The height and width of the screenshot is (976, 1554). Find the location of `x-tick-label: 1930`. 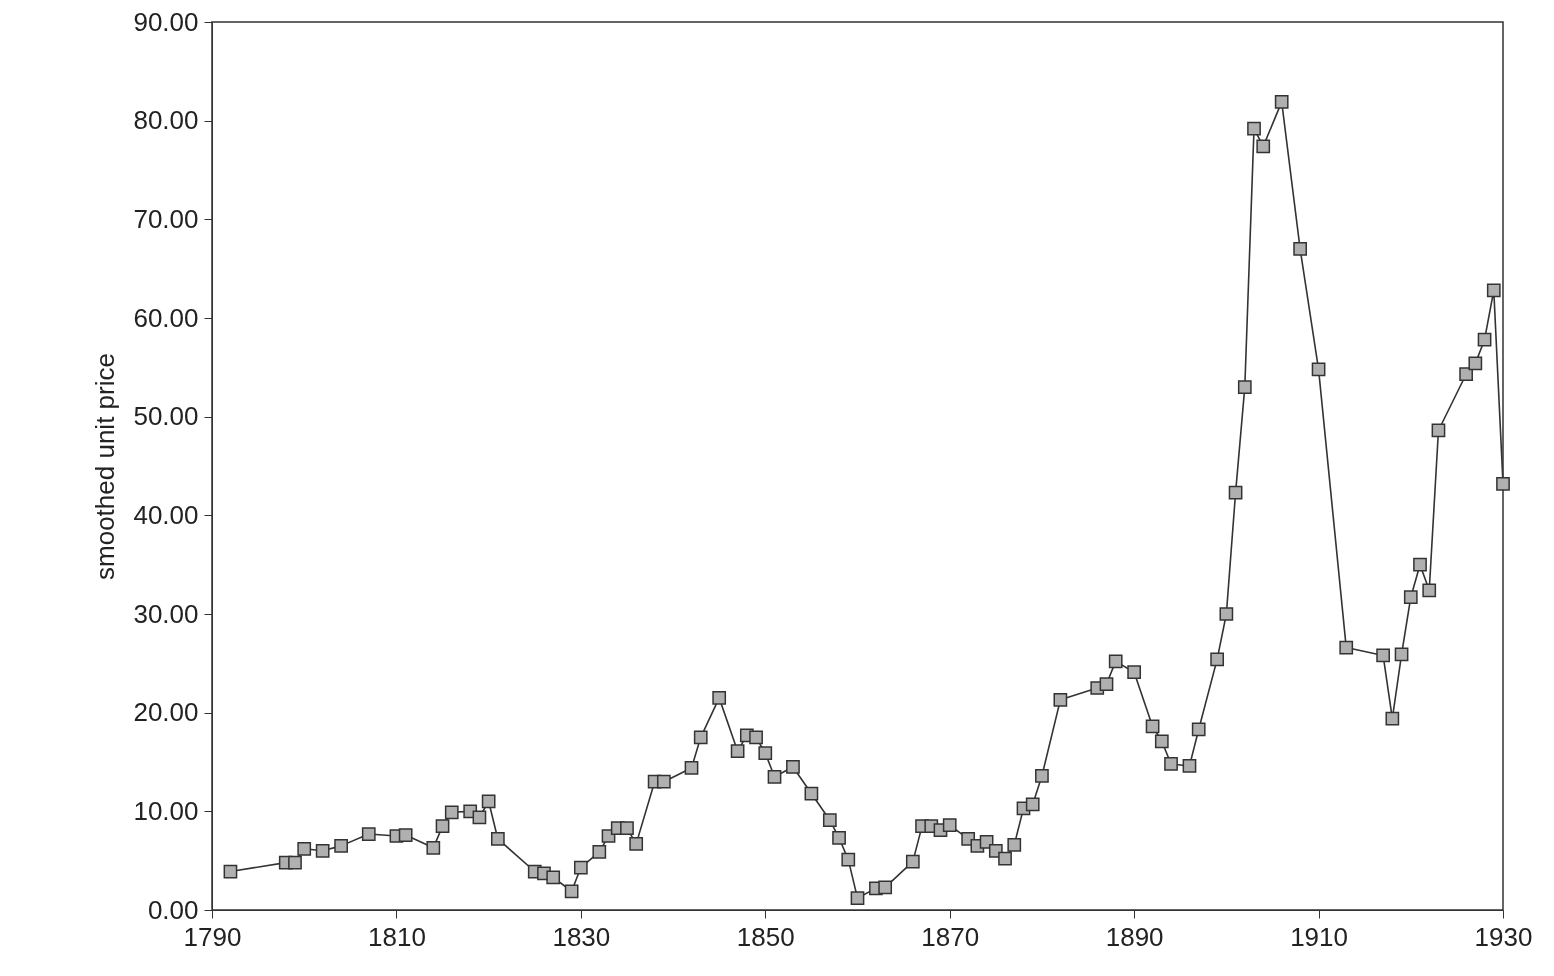

x-tick-label: 1930 is located at coordinates (1503, 936).